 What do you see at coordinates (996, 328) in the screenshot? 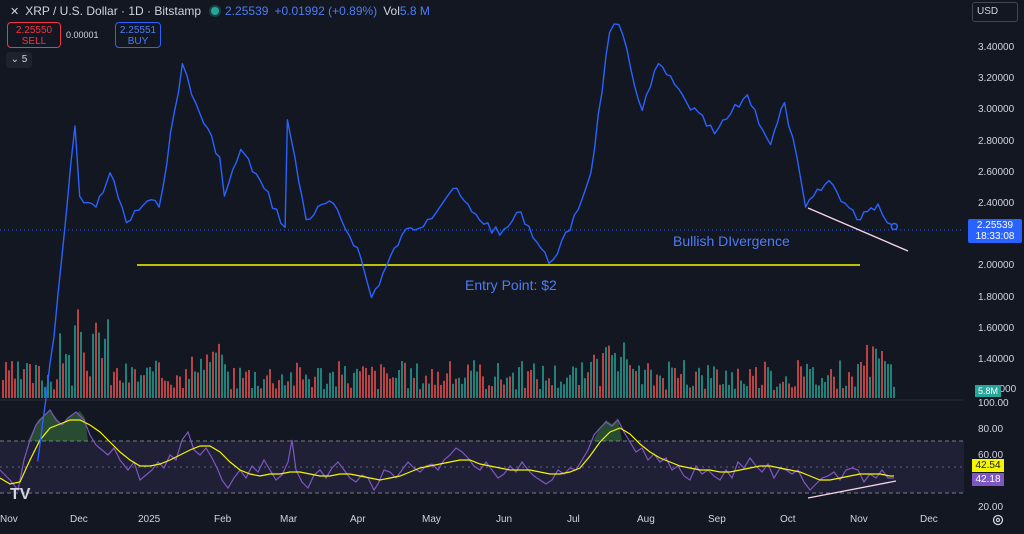
I see `price-axis-label: 1.60000` at bounding box center [996, 328].